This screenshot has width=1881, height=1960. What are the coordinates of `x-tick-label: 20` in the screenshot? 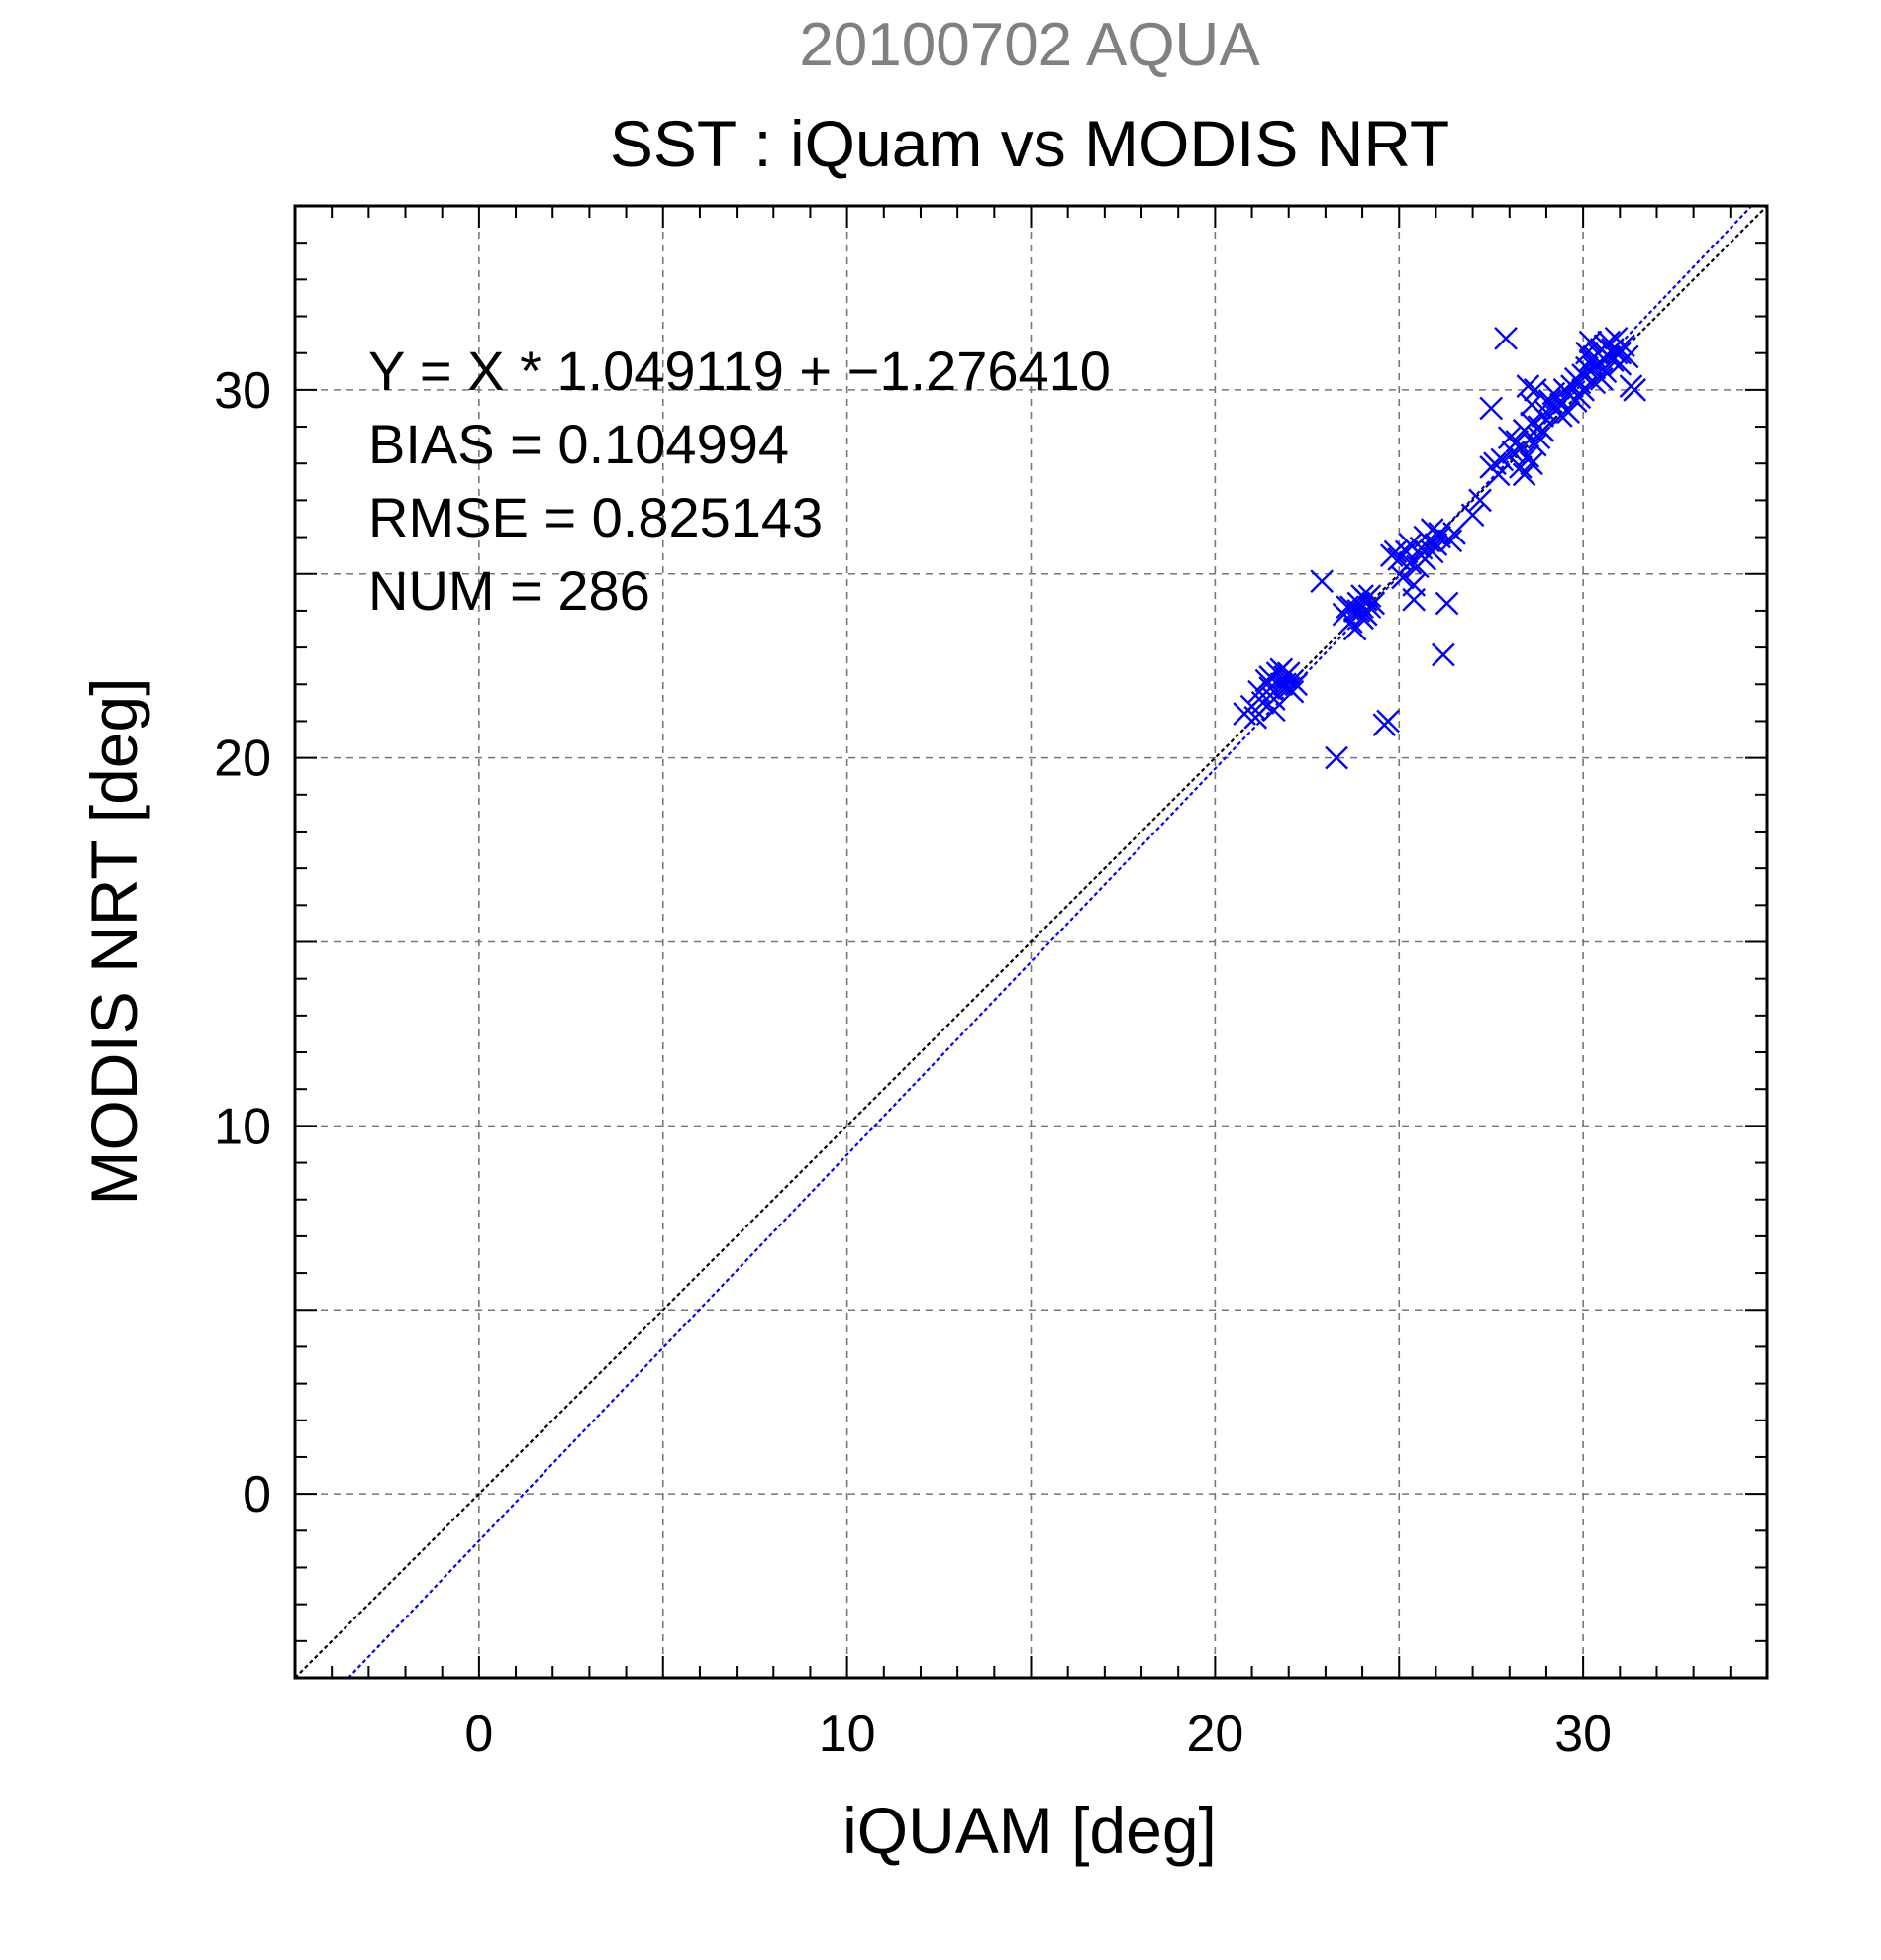 It's located at (1215, 1734).